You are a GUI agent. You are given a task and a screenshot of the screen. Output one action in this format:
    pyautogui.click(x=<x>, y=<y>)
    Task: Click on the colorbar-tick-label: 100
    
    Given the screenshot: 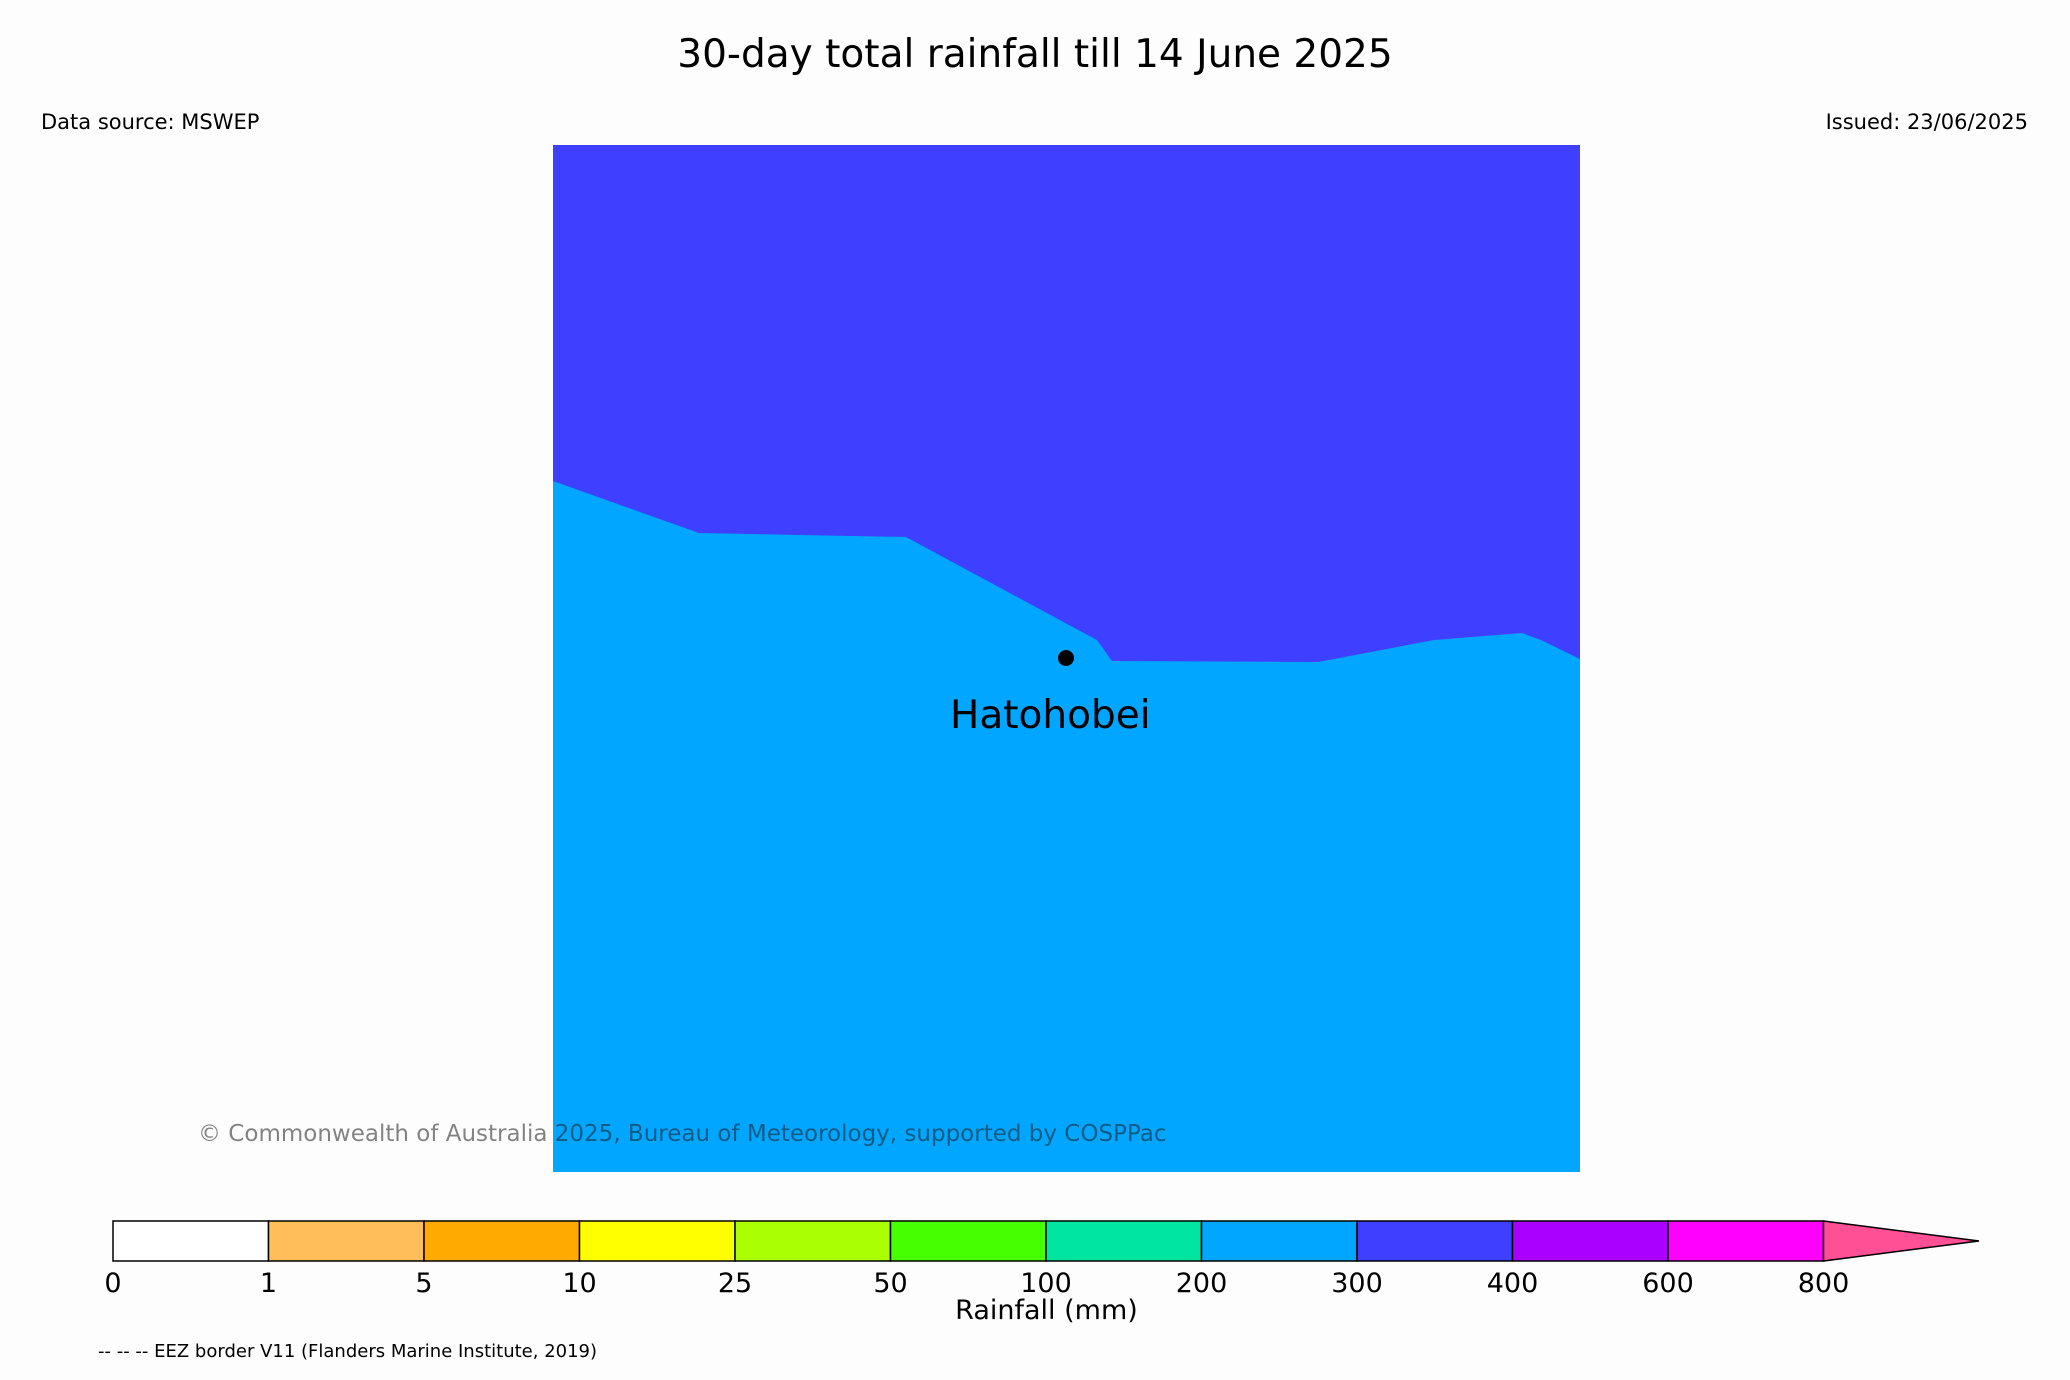 What is the action you would take?
    pyautogui.click(x=1046, y=1283)
    